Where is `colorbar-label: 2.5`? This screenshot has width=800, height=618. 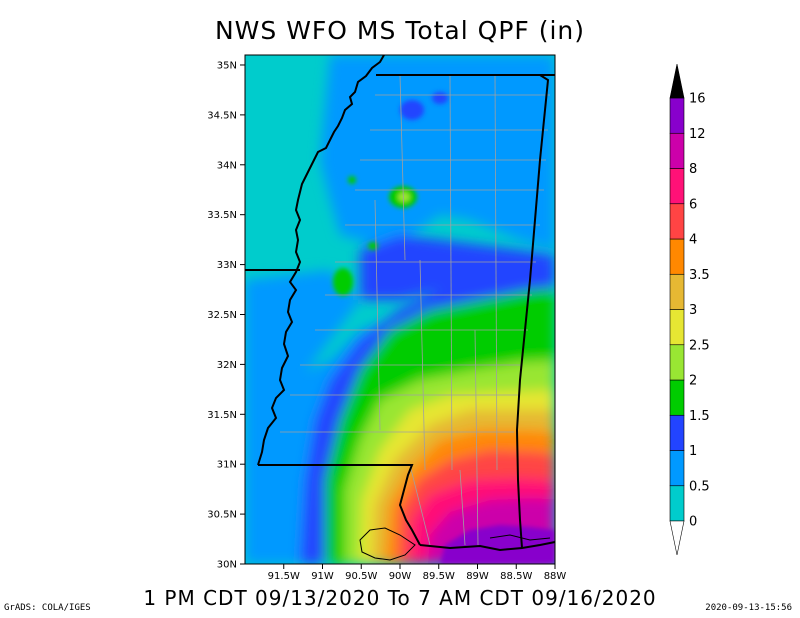 colorbar-label: 2.5 is located at coordinates (699, 345).